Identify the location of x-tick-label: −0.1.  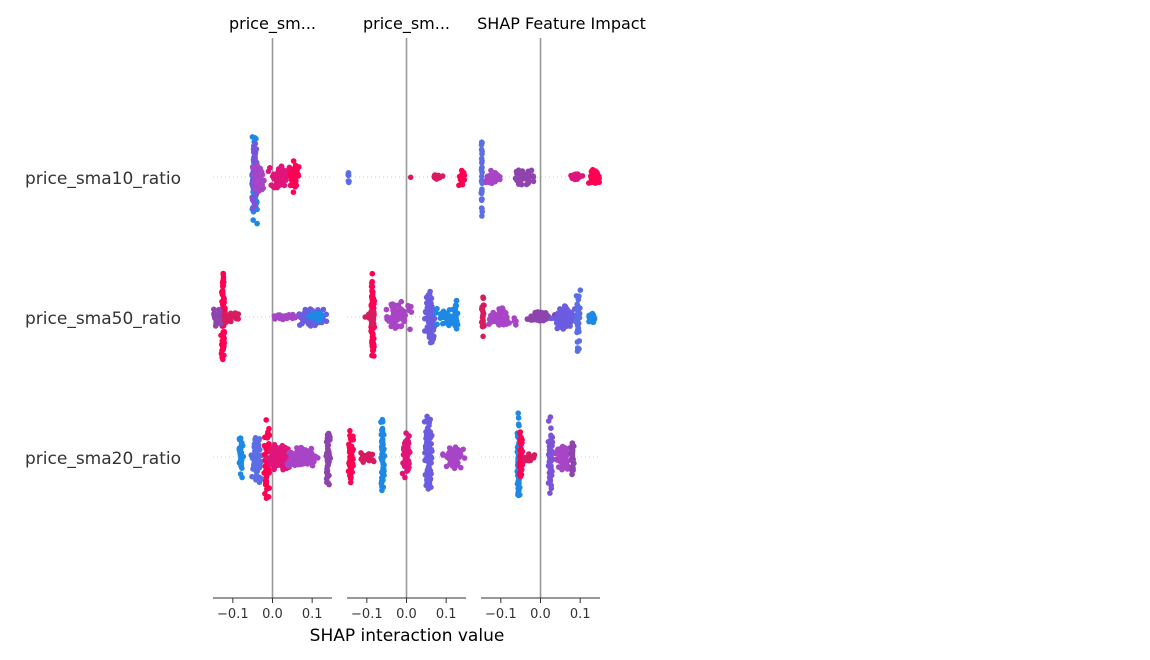
(367, 614).